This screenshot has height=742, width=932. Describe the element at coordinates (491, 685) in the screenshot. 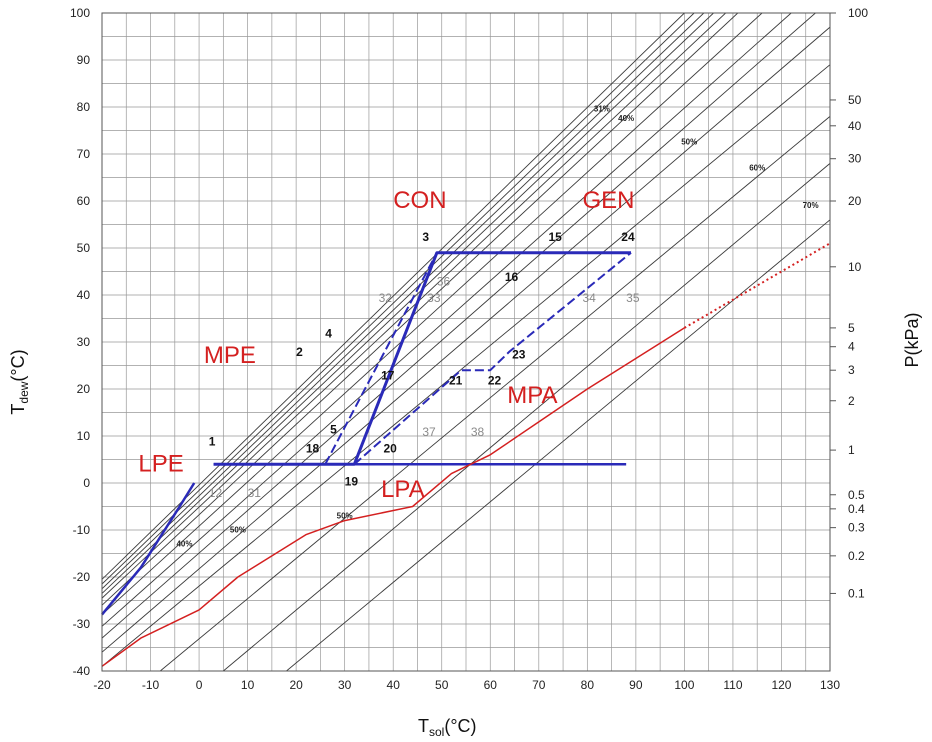

I see `x-tick-label: 60` at that location.